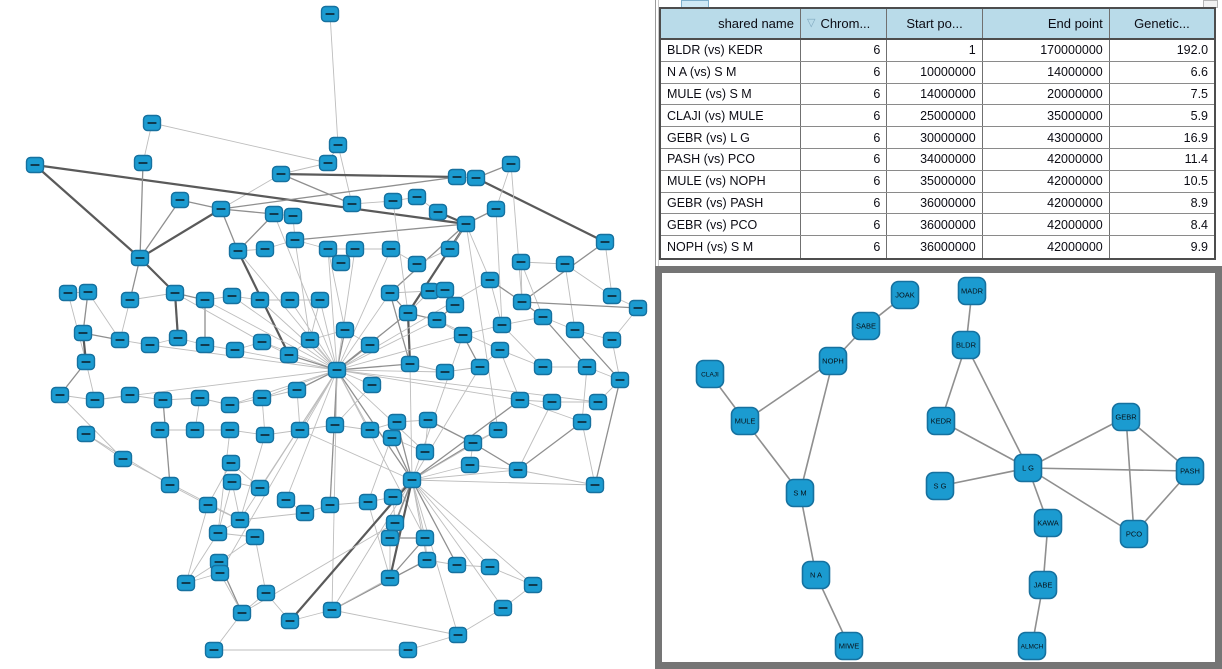 The width and height of the screenshot is (1222, 669). I want to click on table-row: BLDR (vs) KEDR 6 1 170000000 192.0, so click(937, 51).